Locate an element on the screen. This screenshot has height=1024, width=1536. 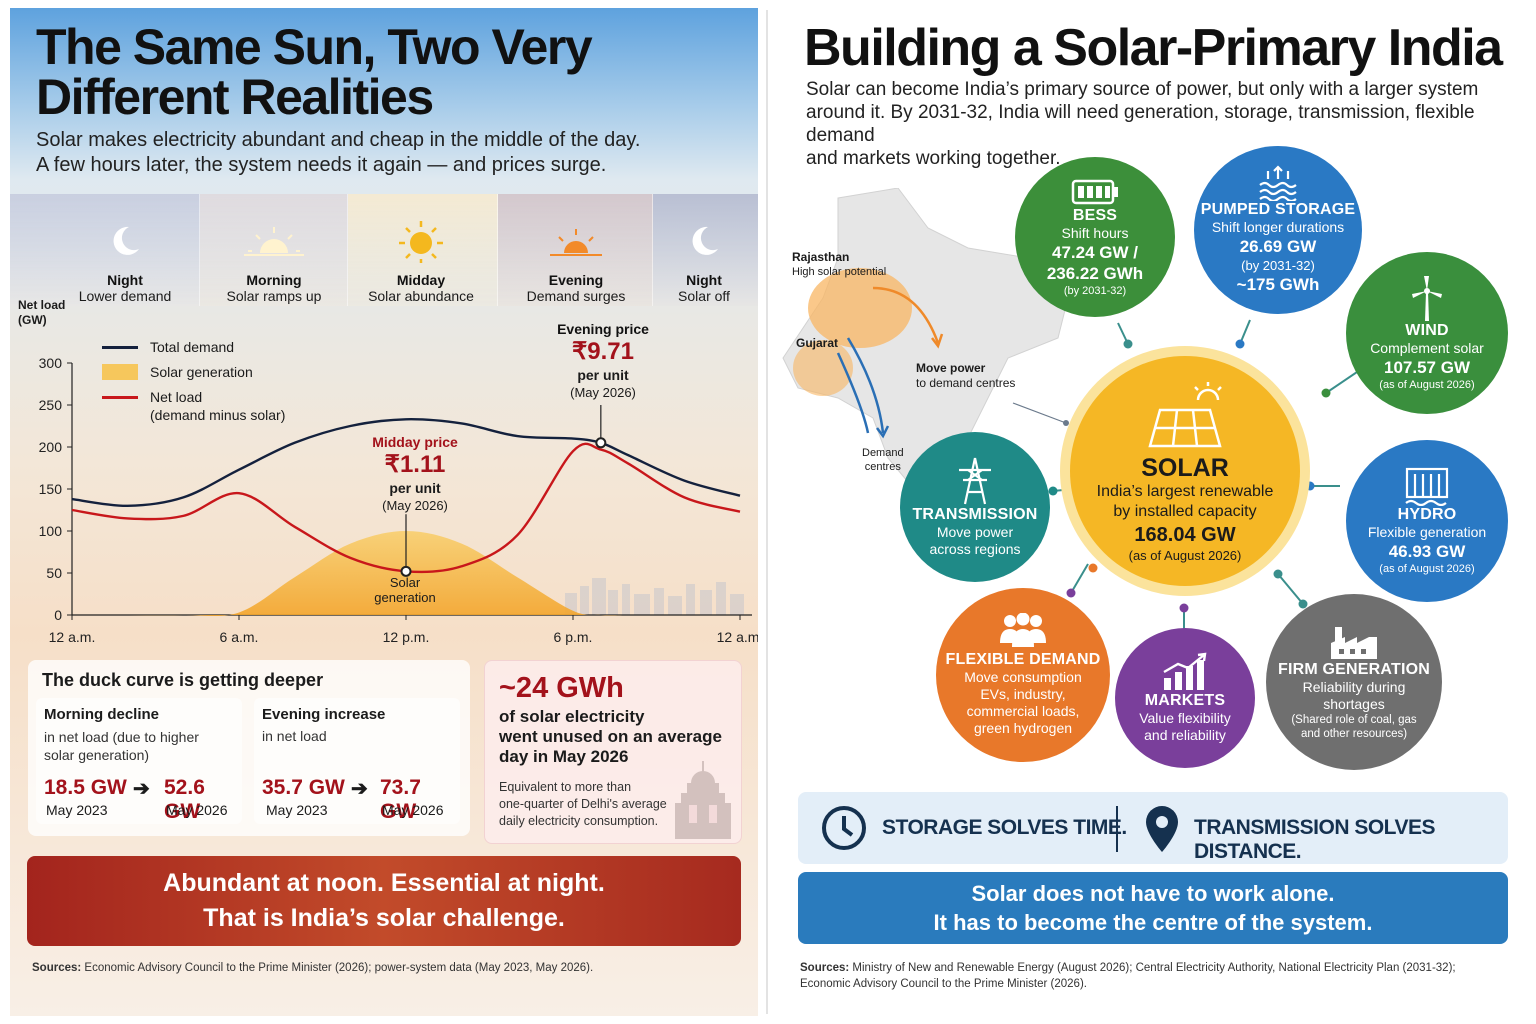
y-axis-label: Net load (GW) is located at coordinates (41, 313).